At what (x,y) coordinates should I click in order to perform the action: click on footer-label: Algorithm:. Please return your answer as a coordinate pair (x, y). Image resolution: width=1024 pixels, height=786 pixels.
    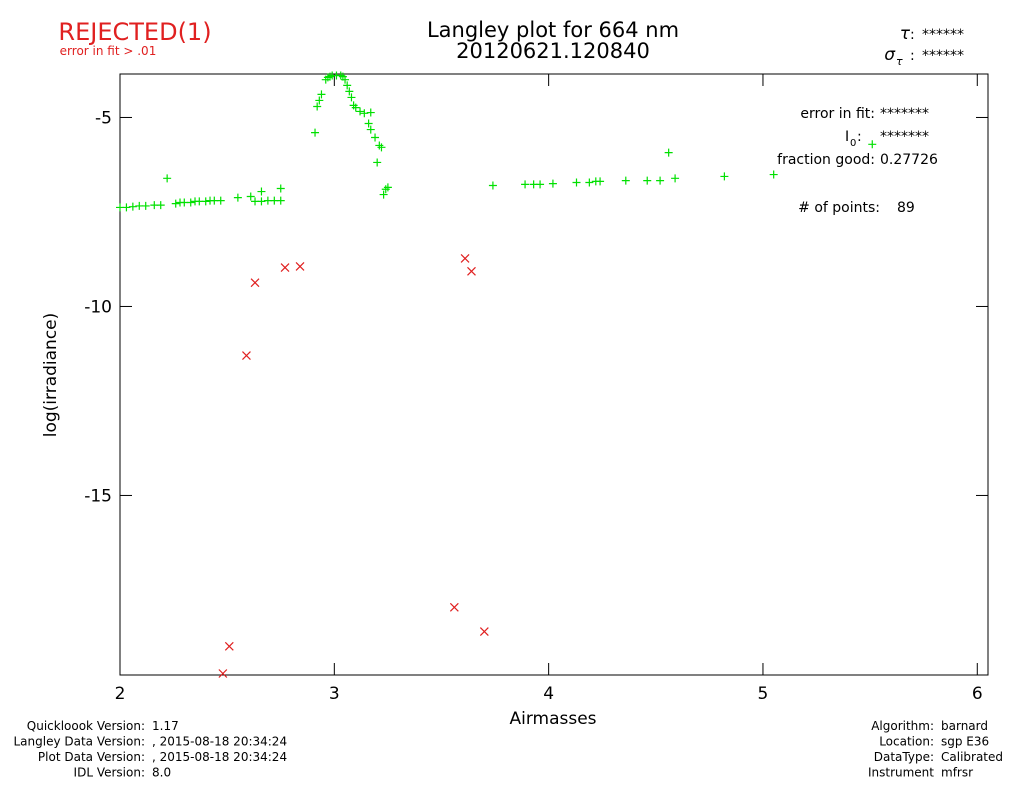
    Looking at the image, I should click on (902, 726).